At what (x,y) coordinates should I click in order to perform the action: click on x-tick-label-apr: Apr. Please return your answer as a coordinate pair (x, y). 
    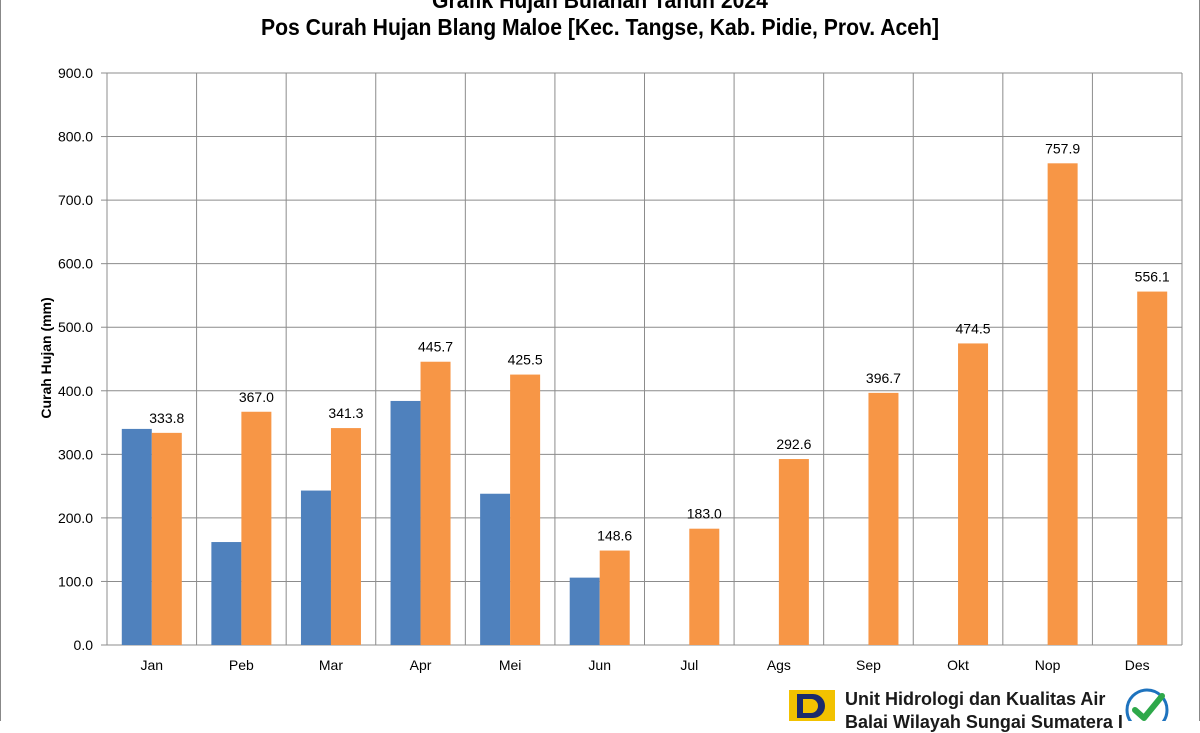
    Looking at the image, I should click on (421, 665).